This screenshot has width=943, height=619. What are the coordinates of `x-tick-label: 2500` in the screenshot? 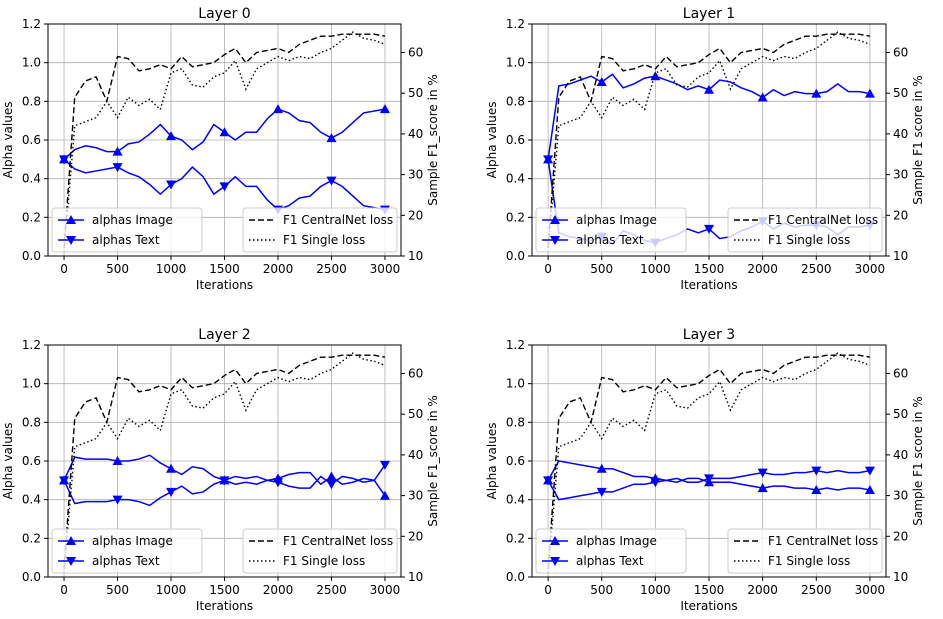 It's located at (816, 269).